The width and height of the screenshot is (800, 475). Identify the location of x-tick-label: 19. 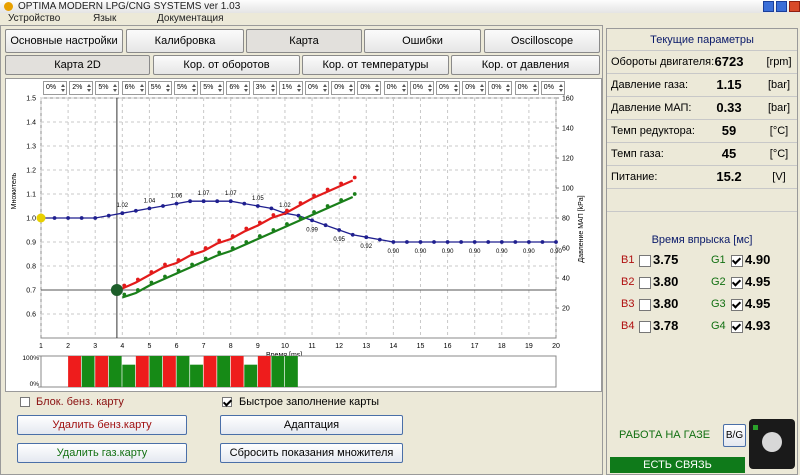
(529, 346).